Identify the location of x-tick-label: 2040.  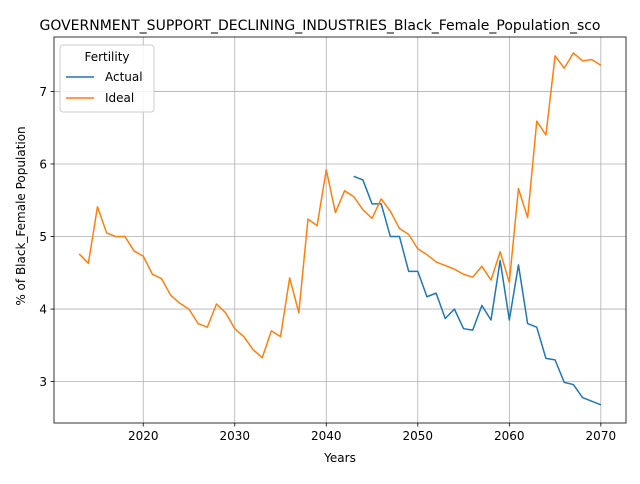
(326, 436).